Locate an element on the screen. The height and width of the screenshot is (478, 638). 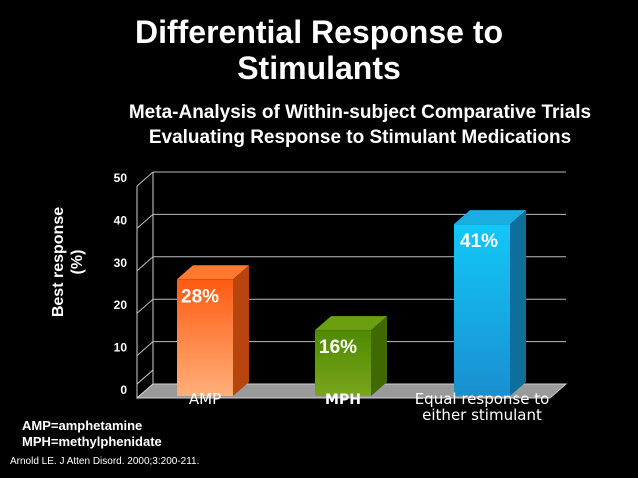
abbreviation-legend: AMP=amphetamine MPH=methylphenidate is located at coordinates (92, 434).